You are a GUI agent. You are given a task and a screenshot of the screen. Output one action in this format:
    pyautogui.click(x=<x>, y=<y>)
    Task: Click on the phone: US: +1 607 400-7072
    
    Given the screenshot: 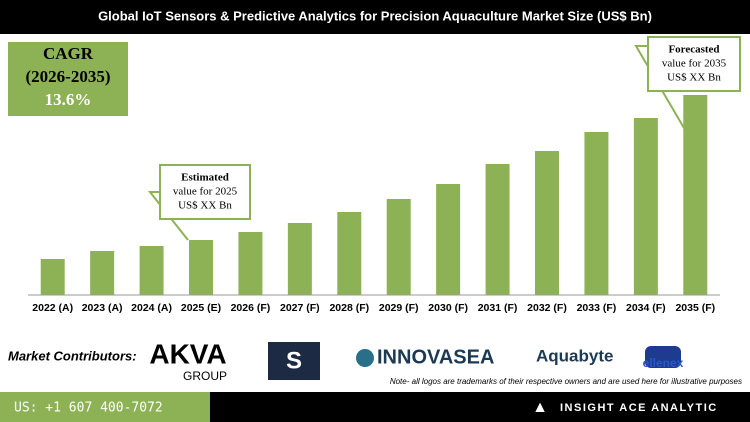 What is the action you would take?
    pyautogui.click(x=88, y=408)
    